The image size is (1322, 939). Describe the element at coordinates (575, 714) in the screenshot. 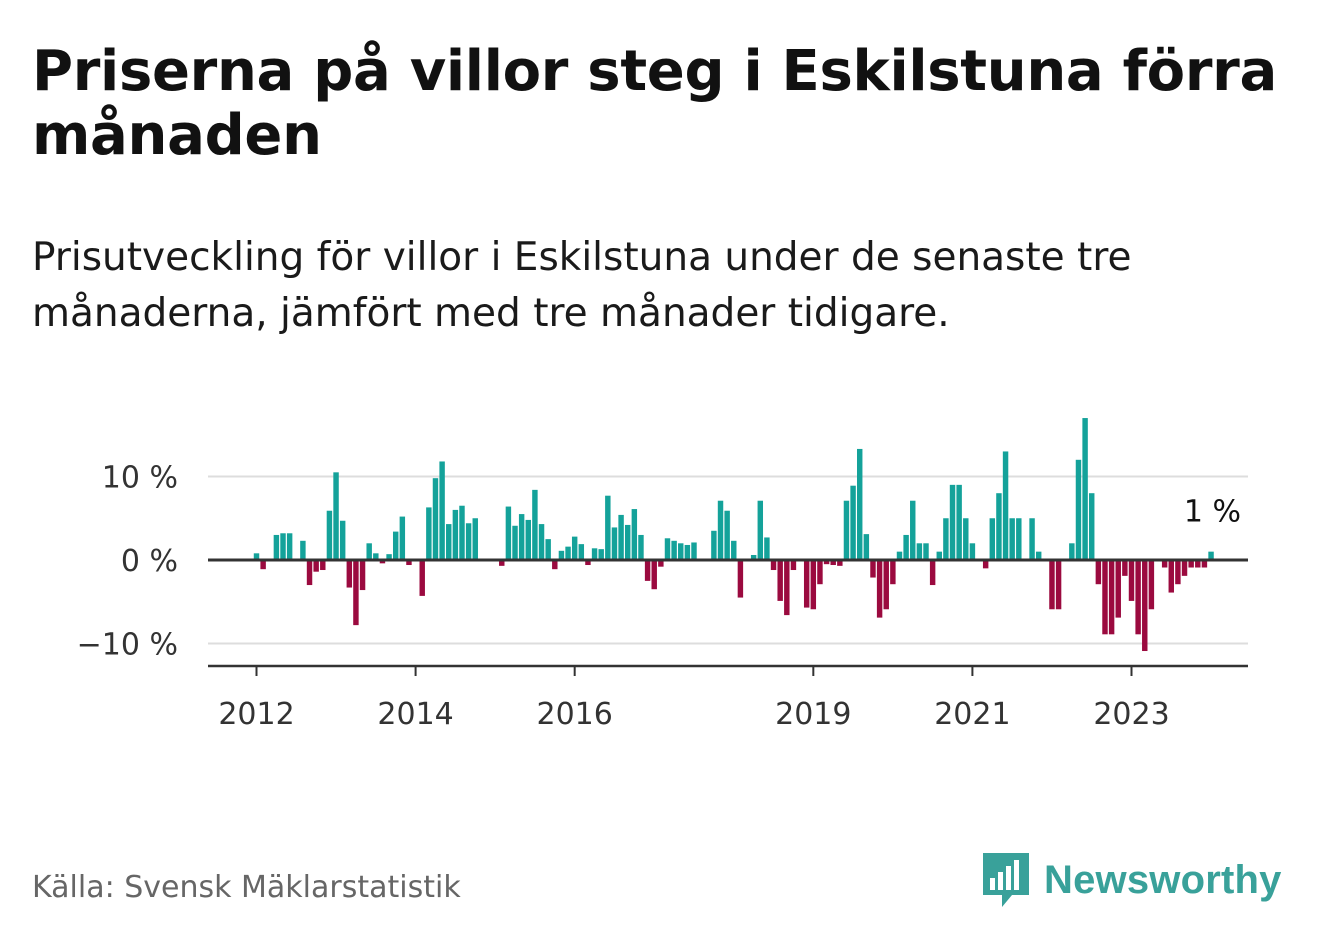

I see `x-tick-label: 2016` at that location.